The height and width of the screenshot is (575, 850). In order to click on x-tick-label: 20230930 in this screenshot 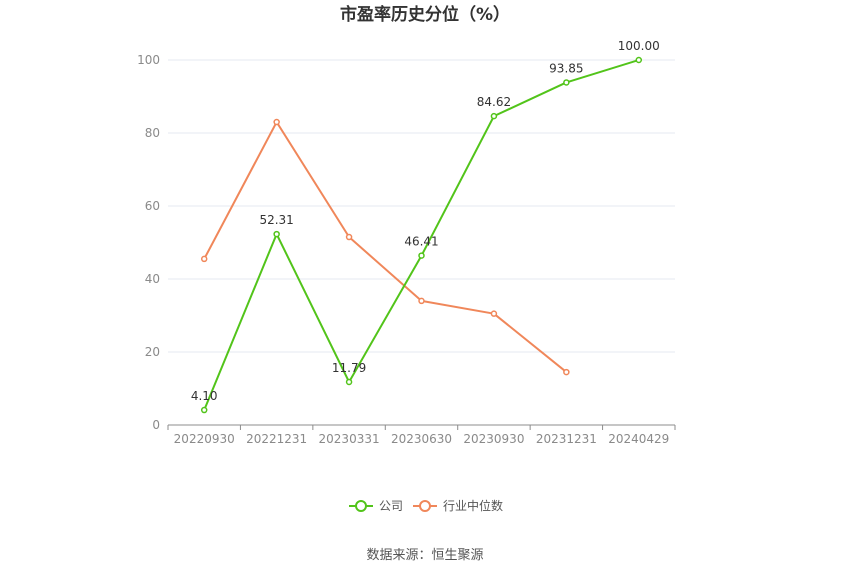, I will do `click(493, 439)`.